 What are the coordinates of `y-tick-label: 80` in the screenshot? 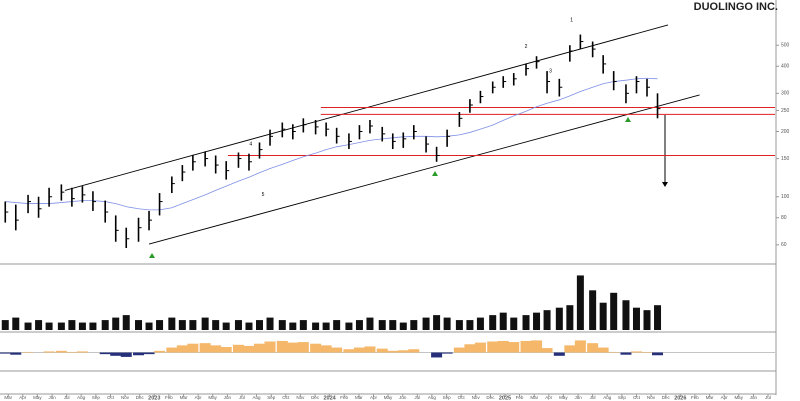 It's located at (784, 218).